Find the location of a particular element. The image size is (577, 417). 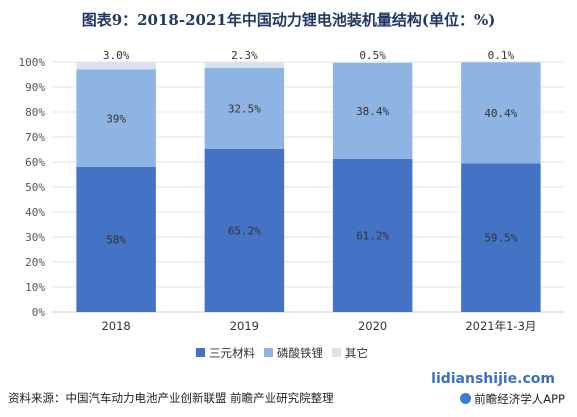

data-label: 65.2% is located at coordinates (244, 231).